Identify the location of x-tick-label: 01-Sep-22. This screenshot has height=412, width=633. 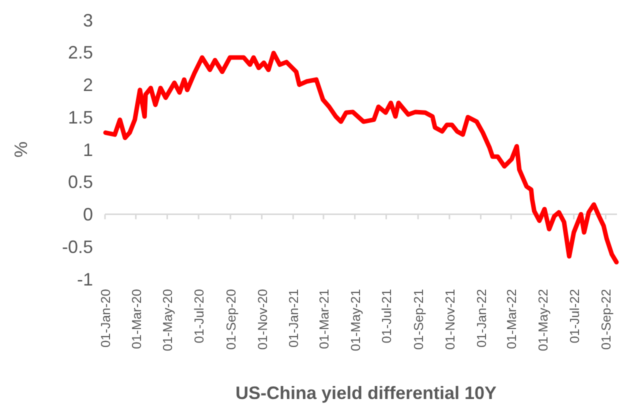
(606, 319).